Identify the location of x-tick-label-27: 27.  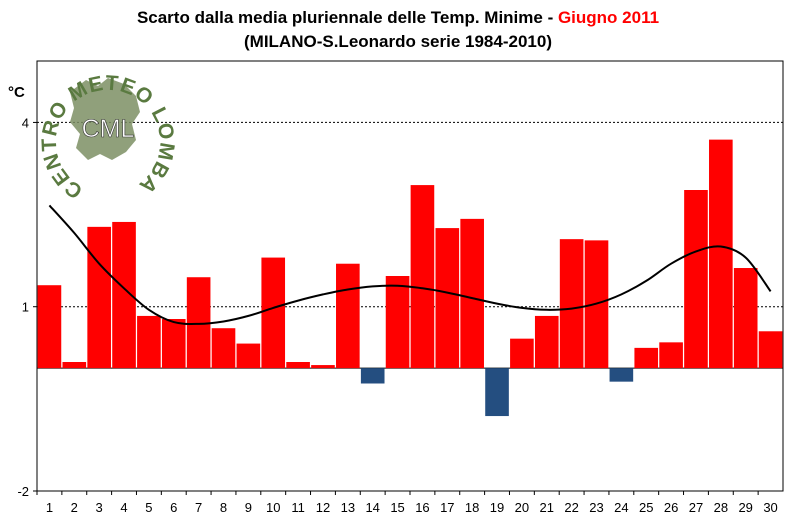
(696, 507).